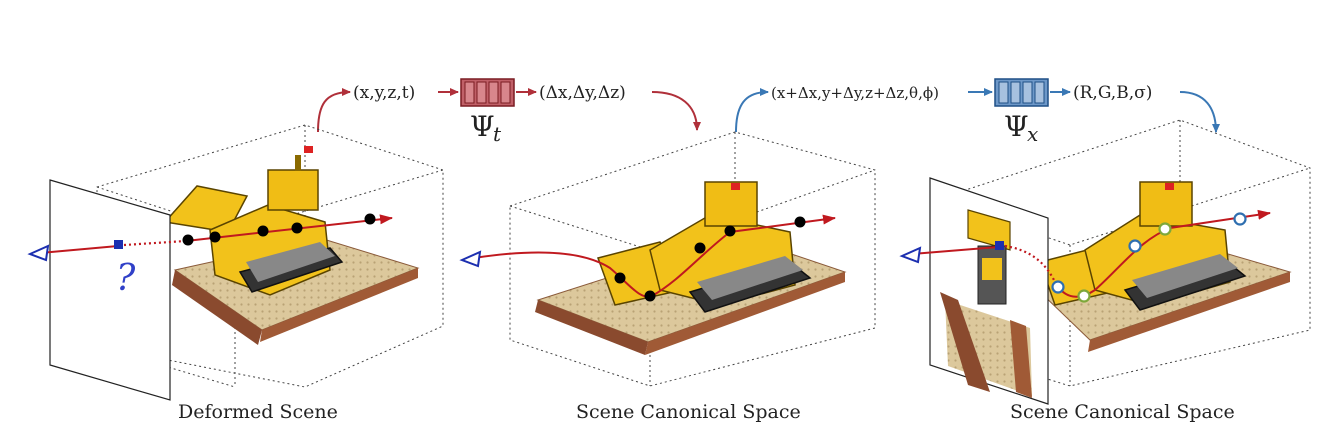  I want to click on psi-x-symbol: Ψ, so click(1016, 126).